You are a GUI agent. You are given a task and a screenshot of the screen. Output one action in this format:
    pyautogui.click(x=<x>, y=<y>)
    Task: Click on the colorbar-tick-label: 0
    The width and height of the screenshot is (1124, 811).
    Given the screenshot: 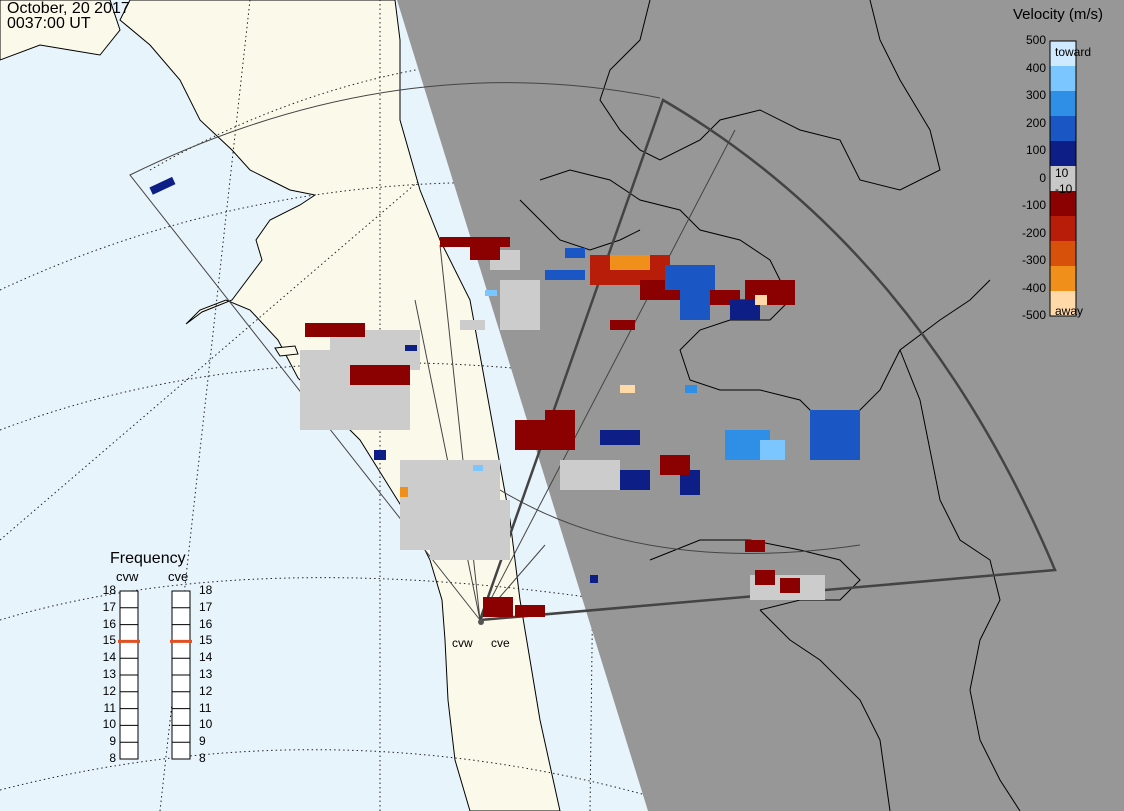 What is the action you would take?
    pyautogui.click(x=1042, y=177)
    